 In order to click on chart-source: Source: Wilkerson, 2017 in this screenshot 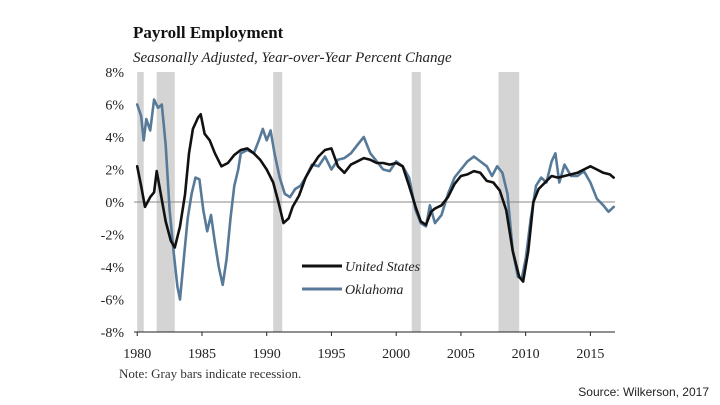, I will do `click(643, 392)`.